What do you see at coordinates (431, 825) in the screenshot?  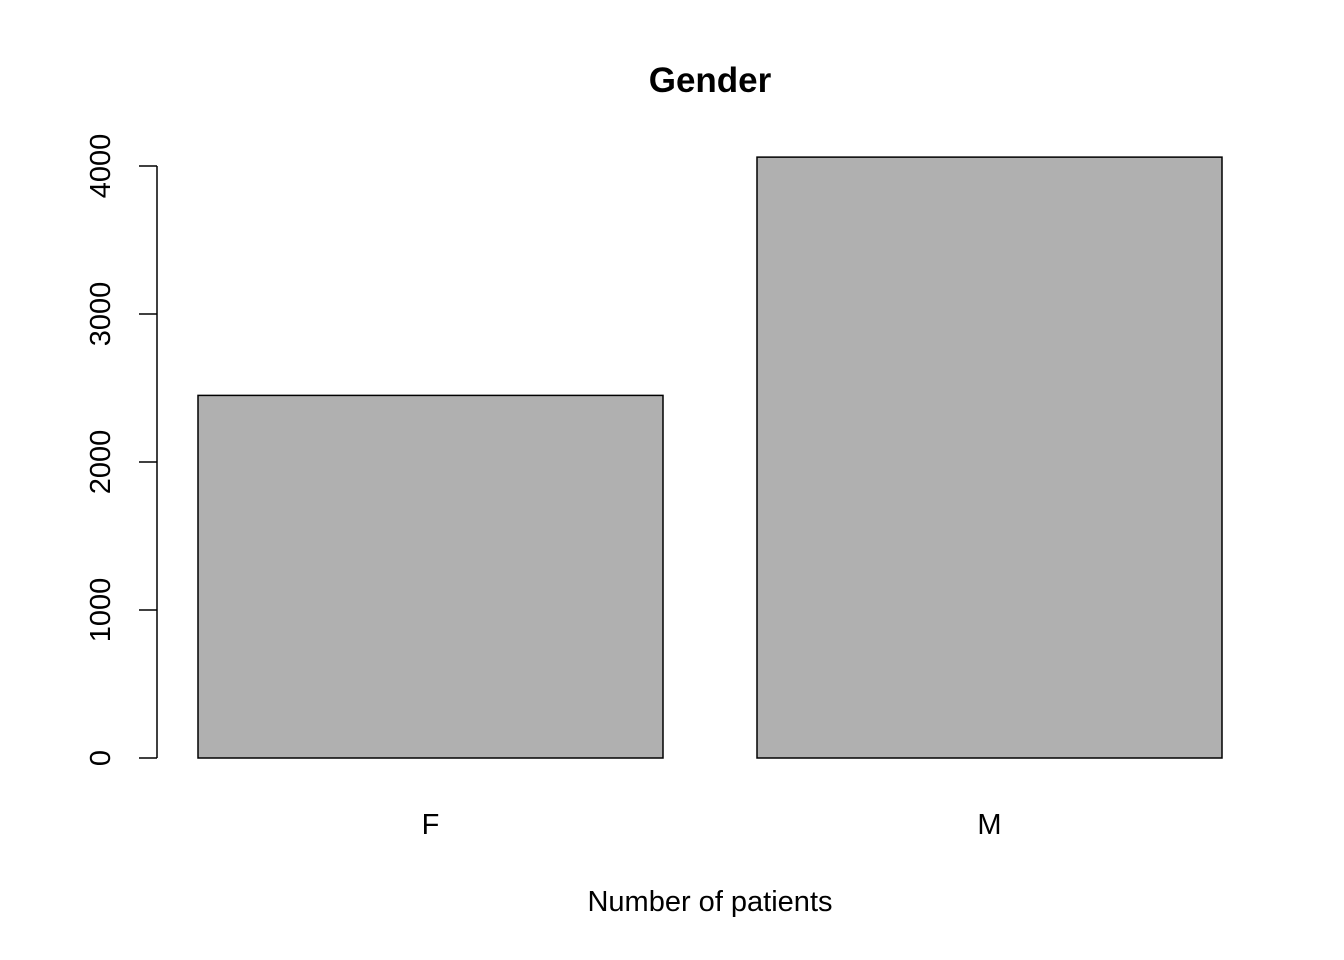 I see `x-tick-label: F` at bounding box center [431, 825].